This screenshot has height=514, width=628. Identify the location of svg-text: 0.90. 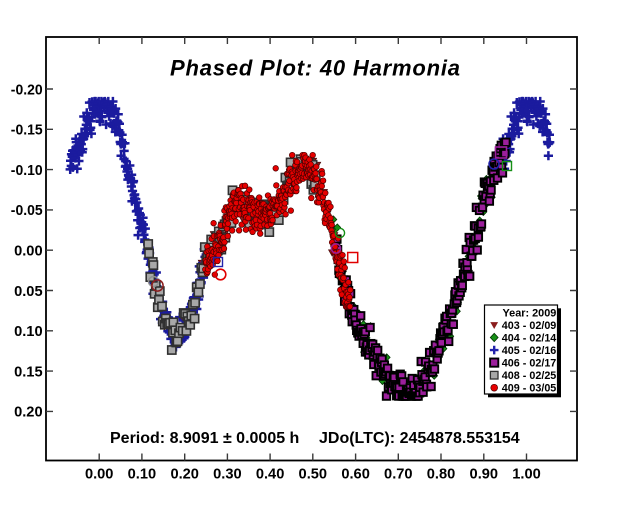
(484, 474).